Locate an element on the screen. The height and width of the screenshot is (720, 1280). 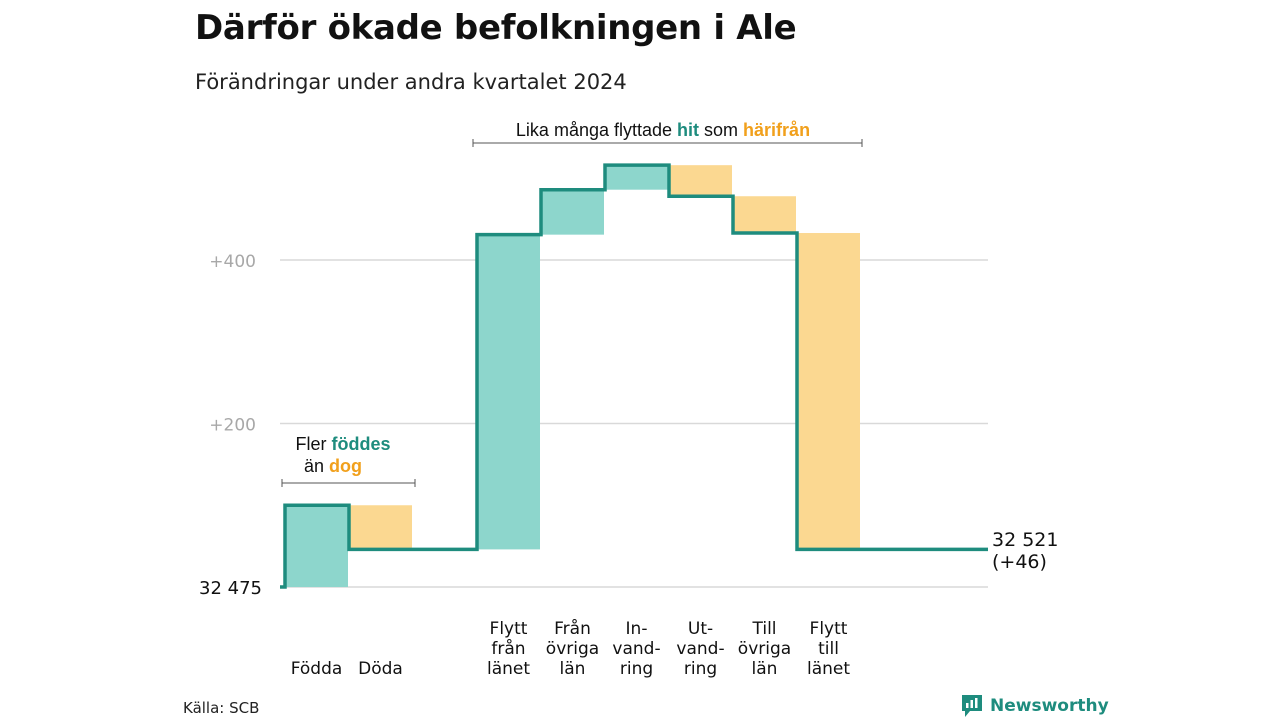
x-tick-label: Flytt från länet is located at coordinates (508, 649).